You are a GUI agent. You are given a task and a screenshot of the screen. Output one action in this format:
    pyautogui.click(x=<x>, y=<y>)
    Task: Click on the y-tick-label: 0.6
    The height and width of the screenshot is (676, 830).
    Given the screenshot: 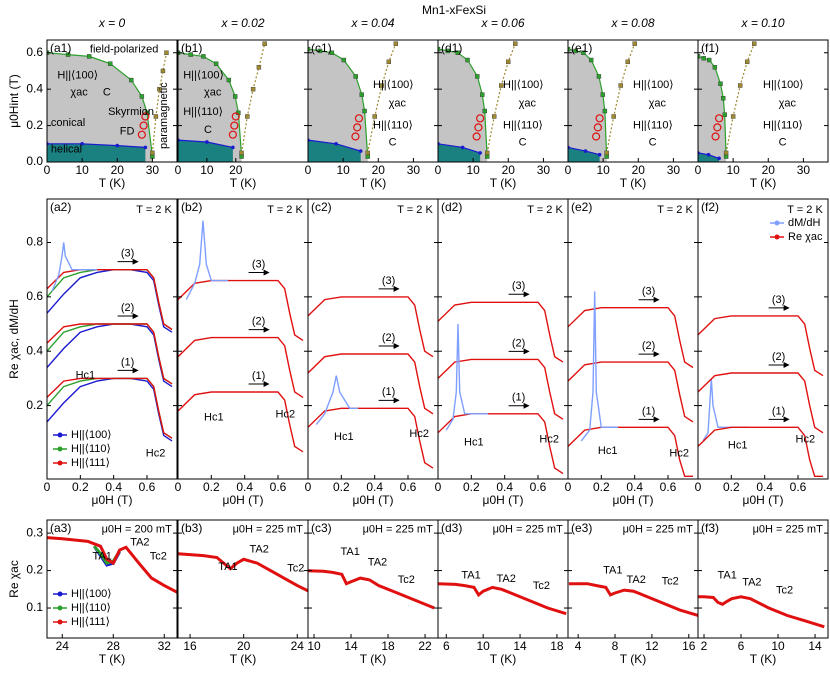 What is the action you would take?
    pyautogui.click(x=34, y=52)
    